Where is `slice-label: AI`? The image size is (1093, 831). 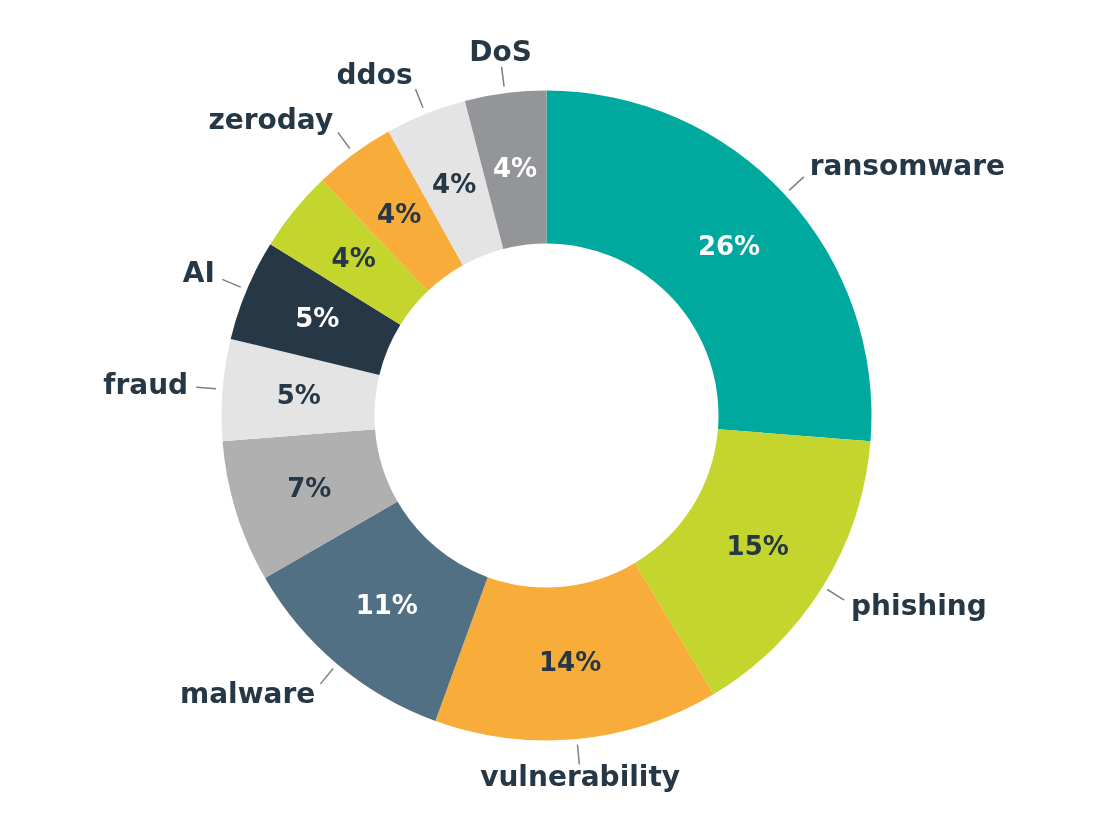 slice-label: AI is located at coordinates (198, 272).